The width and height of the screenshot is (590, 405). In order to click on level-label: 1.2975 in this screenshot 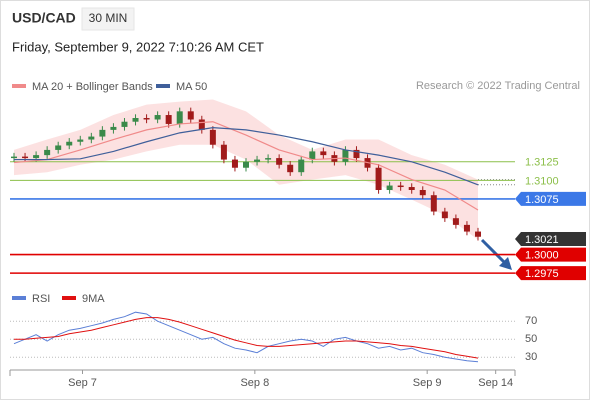, I will do `click(542, 274)`.